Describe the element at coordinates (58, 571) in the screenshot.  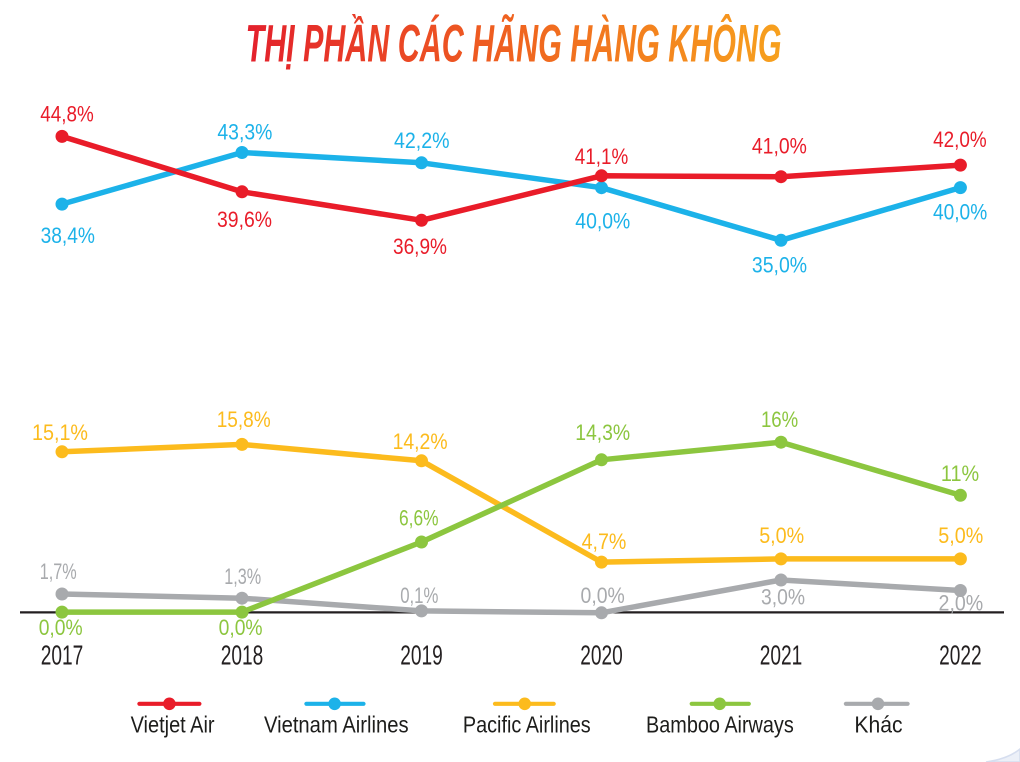
I see `svg-text: 1,7%` at that location.